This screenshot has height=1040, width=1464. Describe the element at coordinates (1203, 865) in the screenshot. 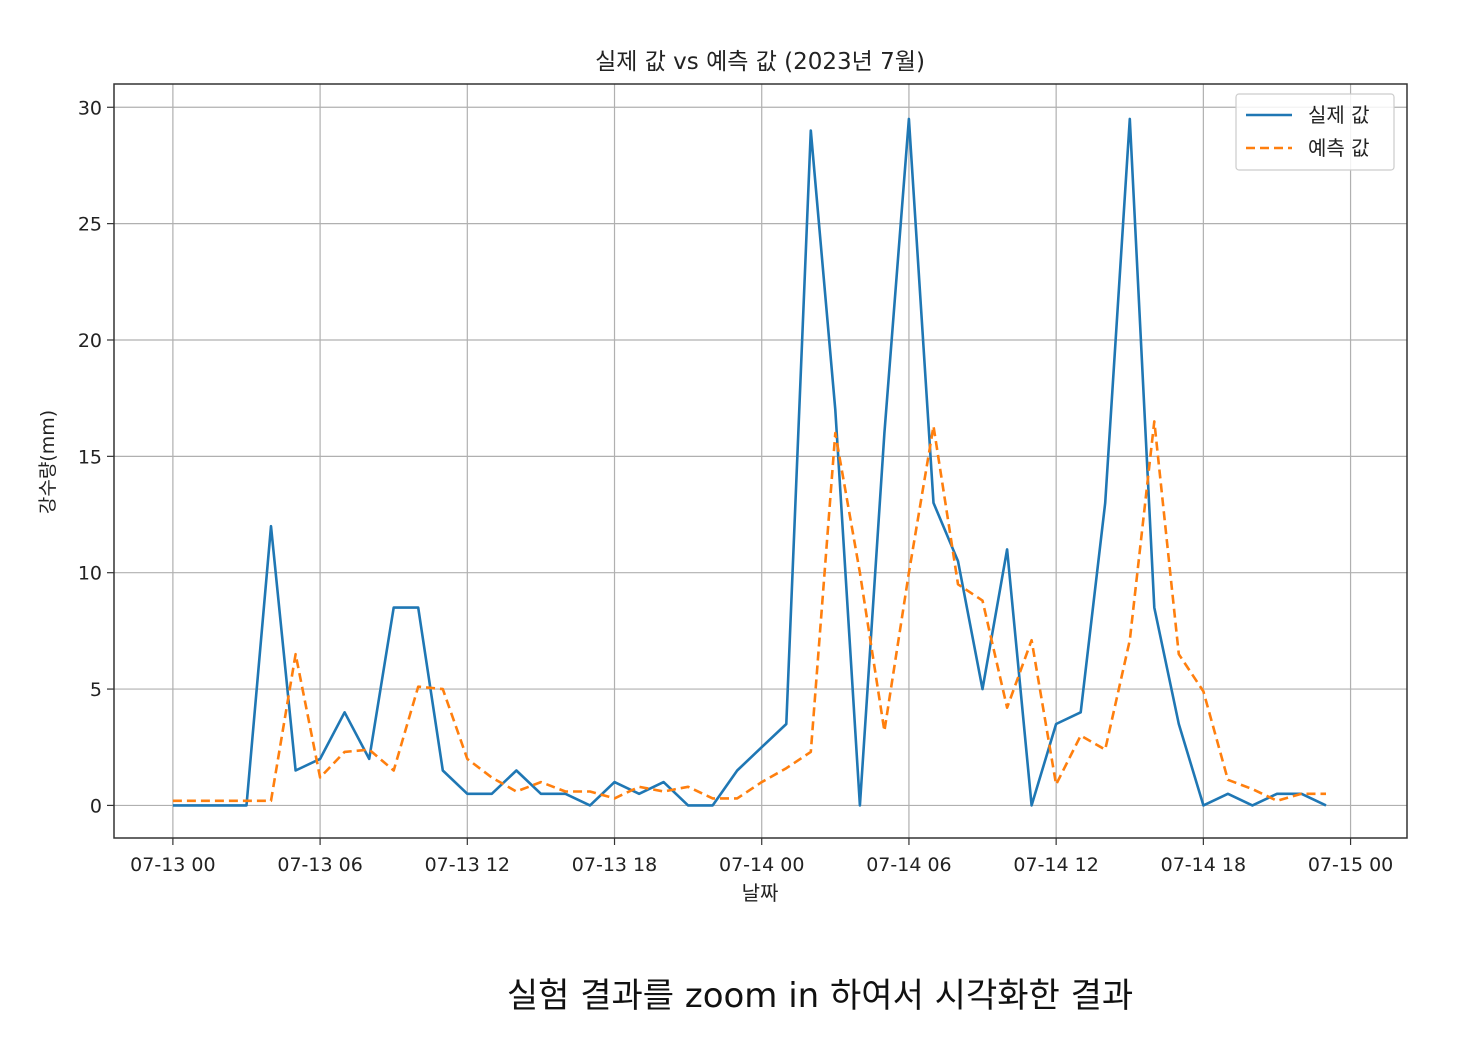

I see `x-tick-label: 07-14 18` at that location.